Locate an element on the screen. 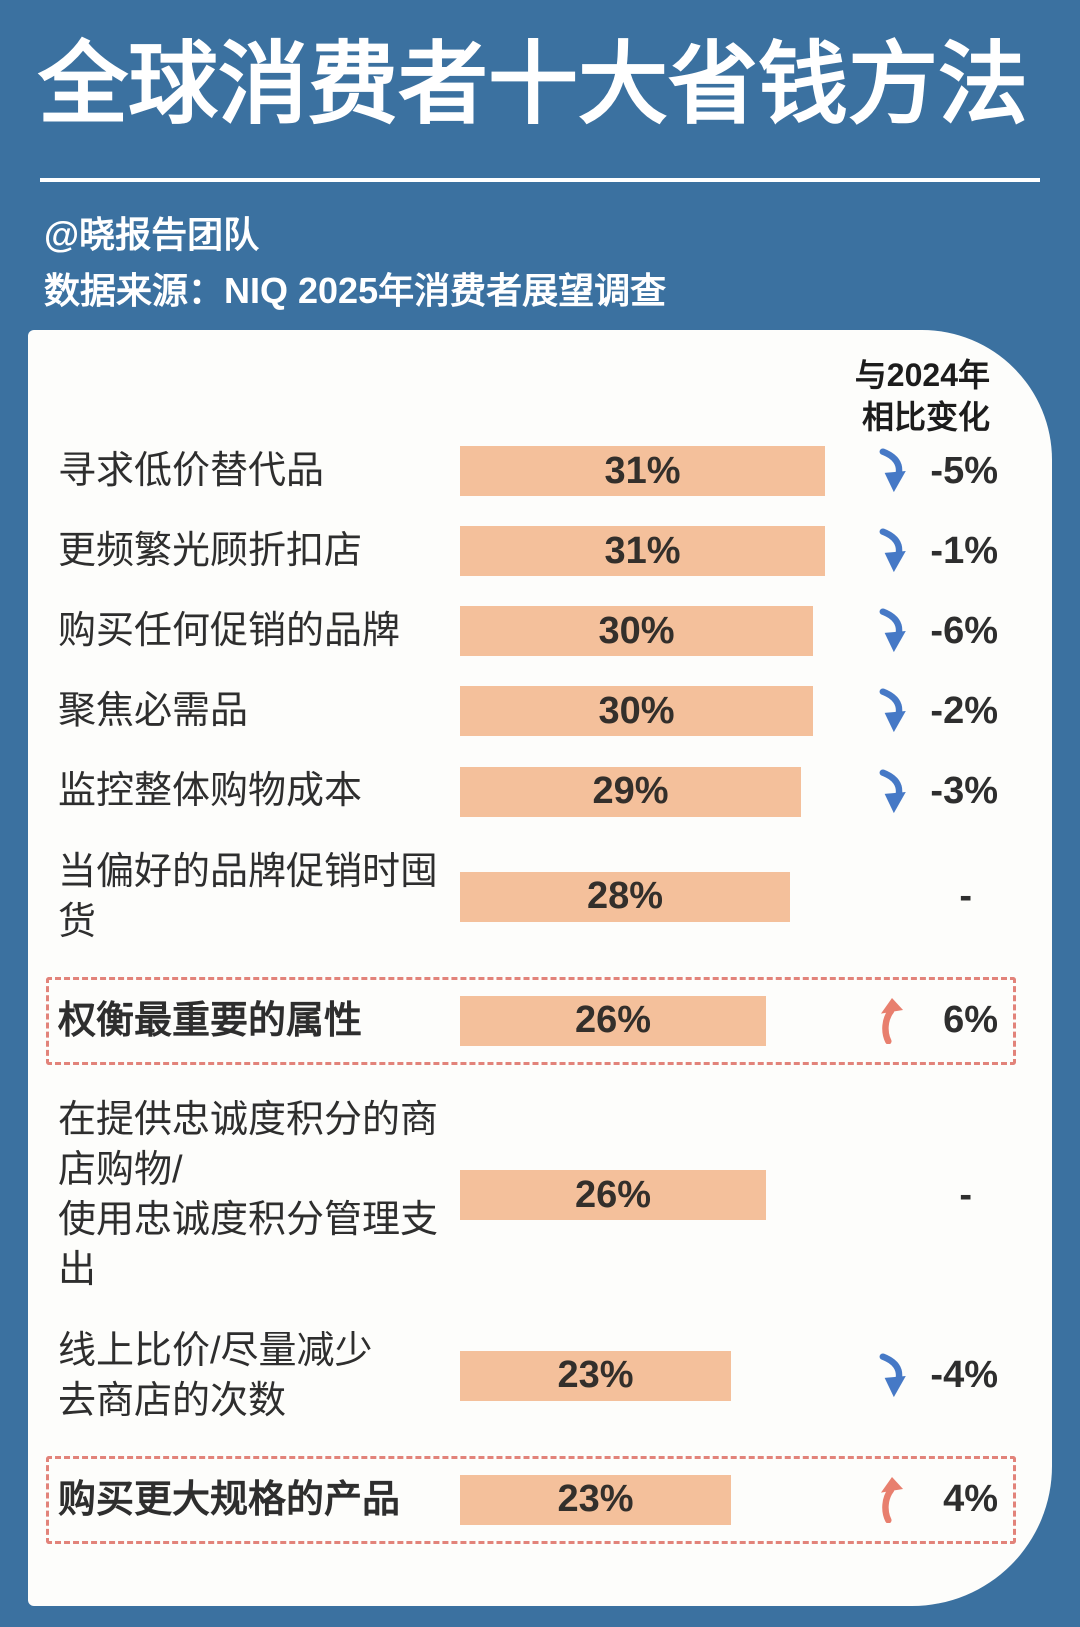 Image resolution: width=1080 pixels, height=1627 pixels. change-value: -5% is located at coordinates (964, 470).